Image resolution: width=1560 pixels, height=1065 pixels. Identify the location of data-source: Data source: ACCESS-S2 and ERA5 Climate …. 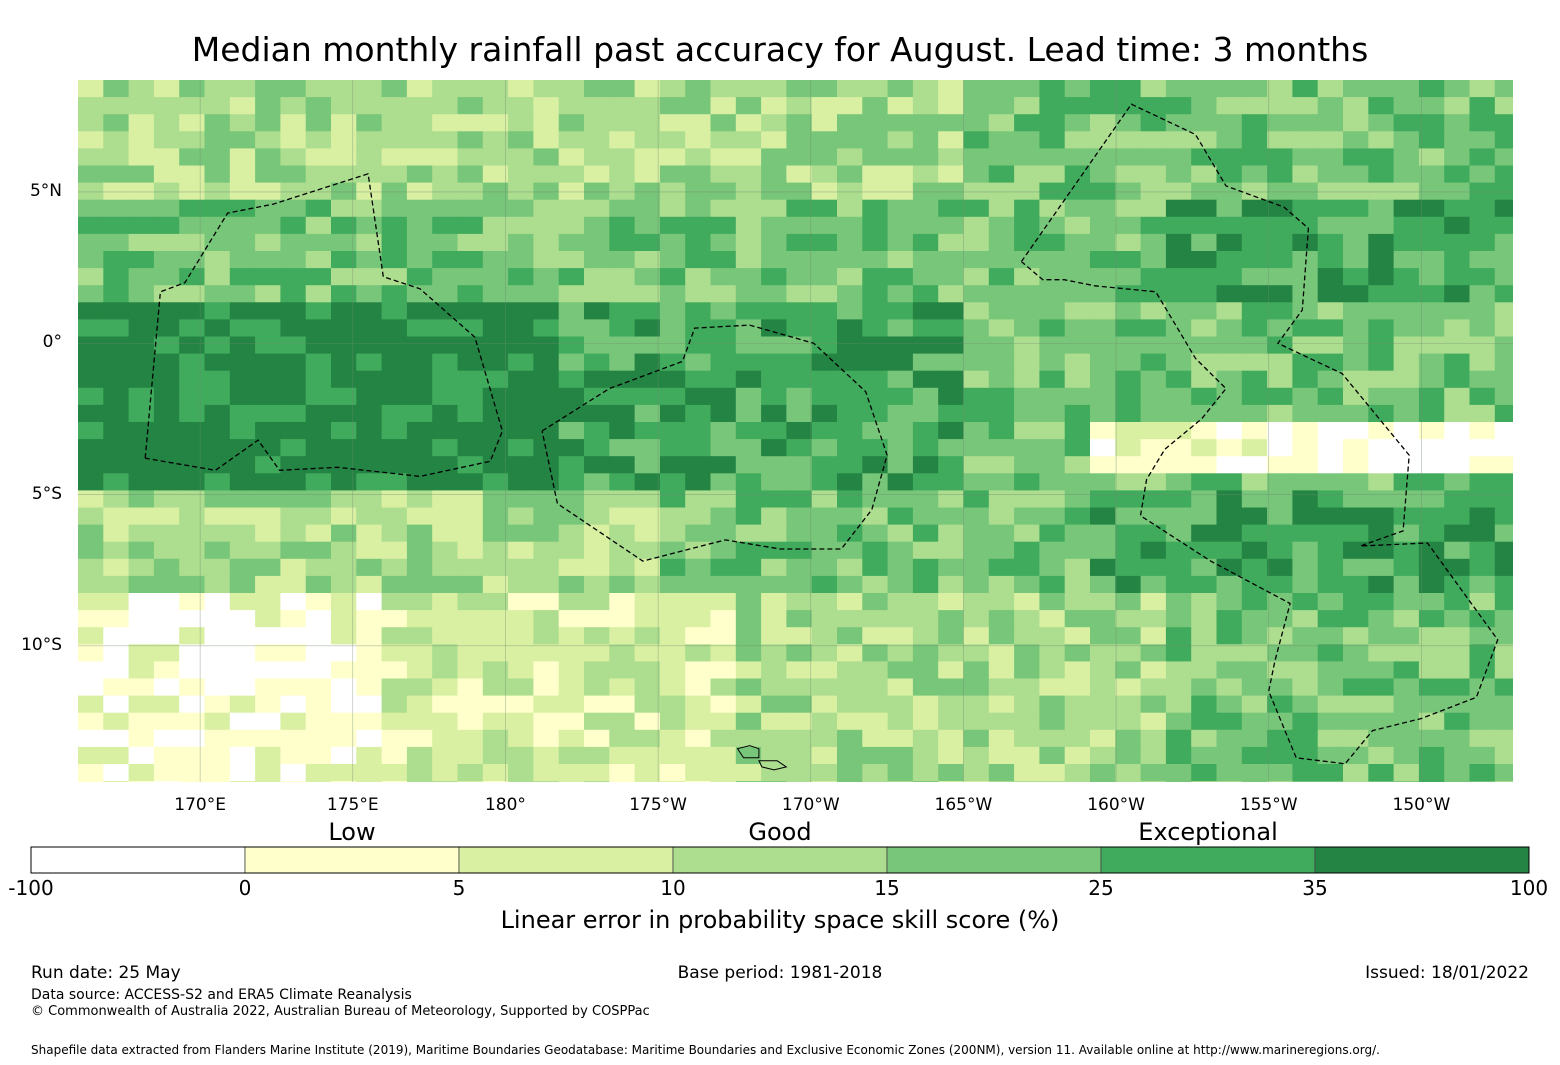
(221, 995).